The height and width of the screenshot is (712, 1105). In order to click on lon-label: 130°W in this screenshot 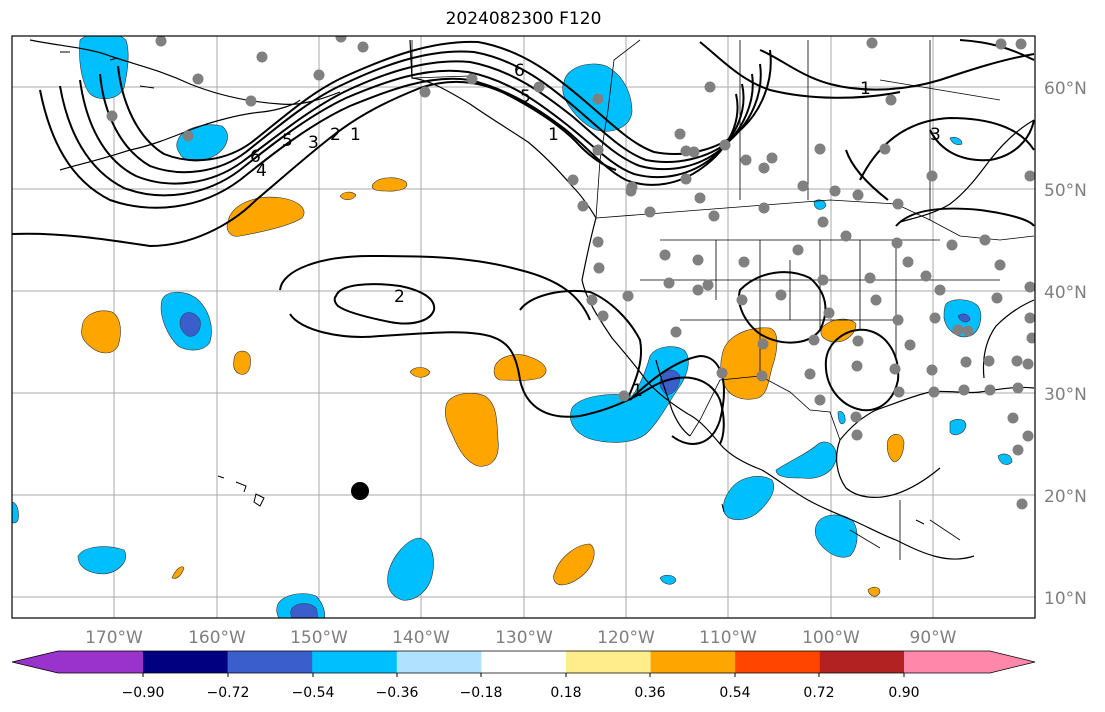, I will do `click(524, 638)`.